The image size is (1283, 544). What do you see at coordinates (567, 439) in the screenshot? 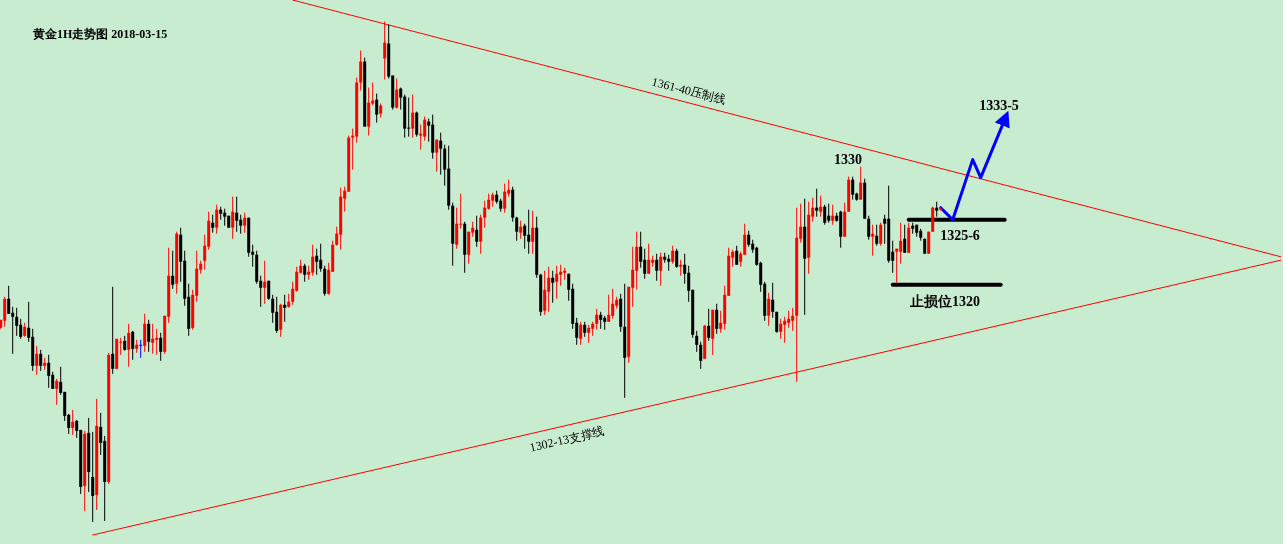
I see `text: 1302-13支撑线` at bounding box center [567, 439].